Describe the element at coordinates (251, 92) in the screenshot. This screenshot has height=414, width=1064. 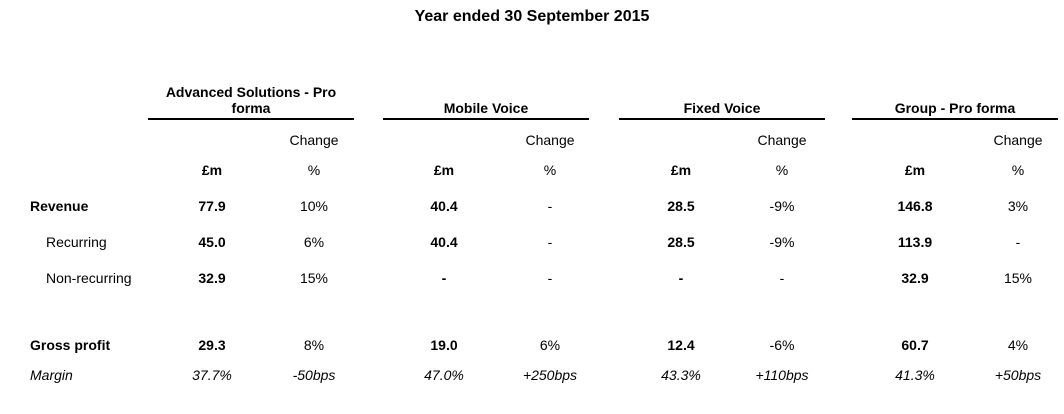
I see `segment-header-line1: Advanced Solutions - Pro` at that location.